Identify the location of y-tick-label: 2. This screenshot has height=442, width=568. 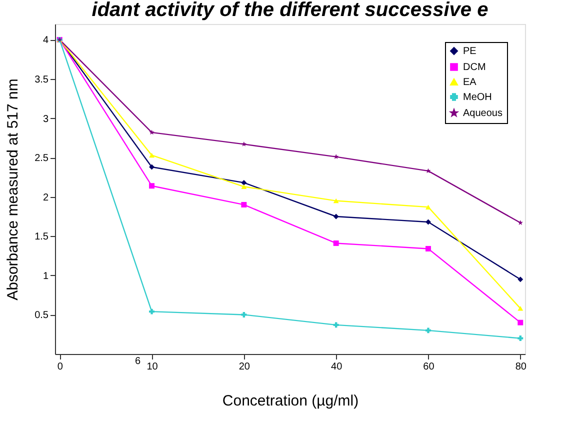
(45, 198).